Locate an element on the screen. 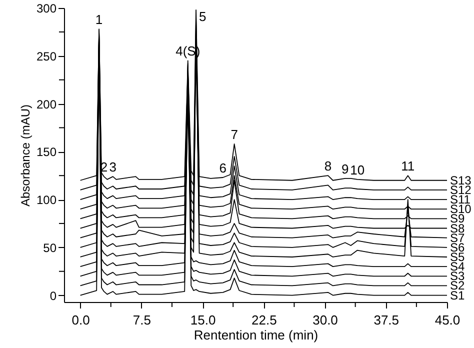  y-tick-label: 150 is located at coordinates (46, 152).